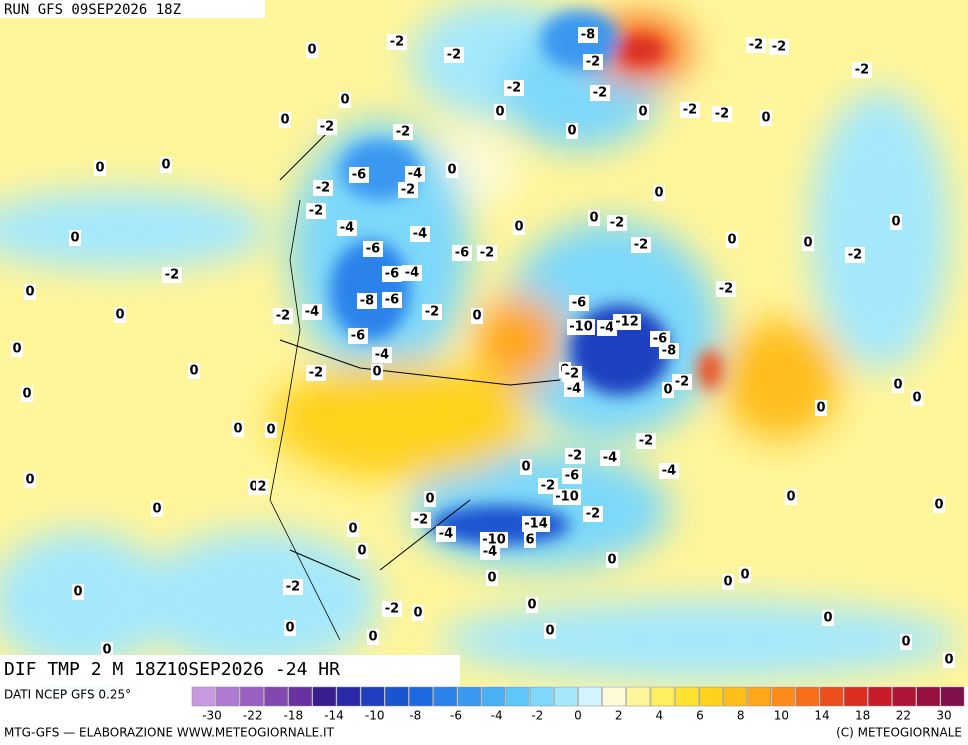  Describe the element at coordinates (67, 695) in the screenshot. I see `data-source: DATI NCEP GFS 0.25°` at that location.